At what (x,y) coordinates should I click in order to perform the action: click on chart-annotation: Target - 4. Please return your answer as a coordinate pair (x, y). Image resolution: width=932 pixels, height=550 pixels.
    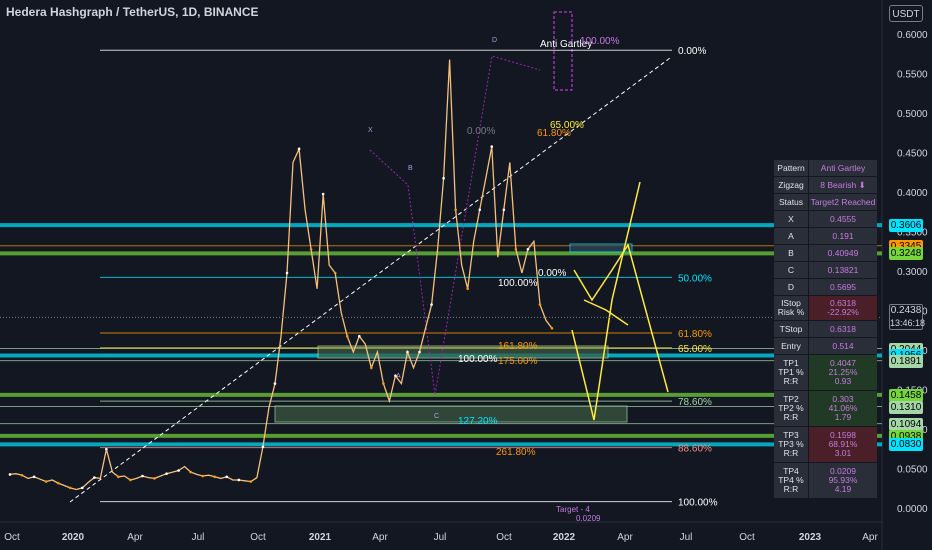
    Looking at the image, I should click on (573, 509).